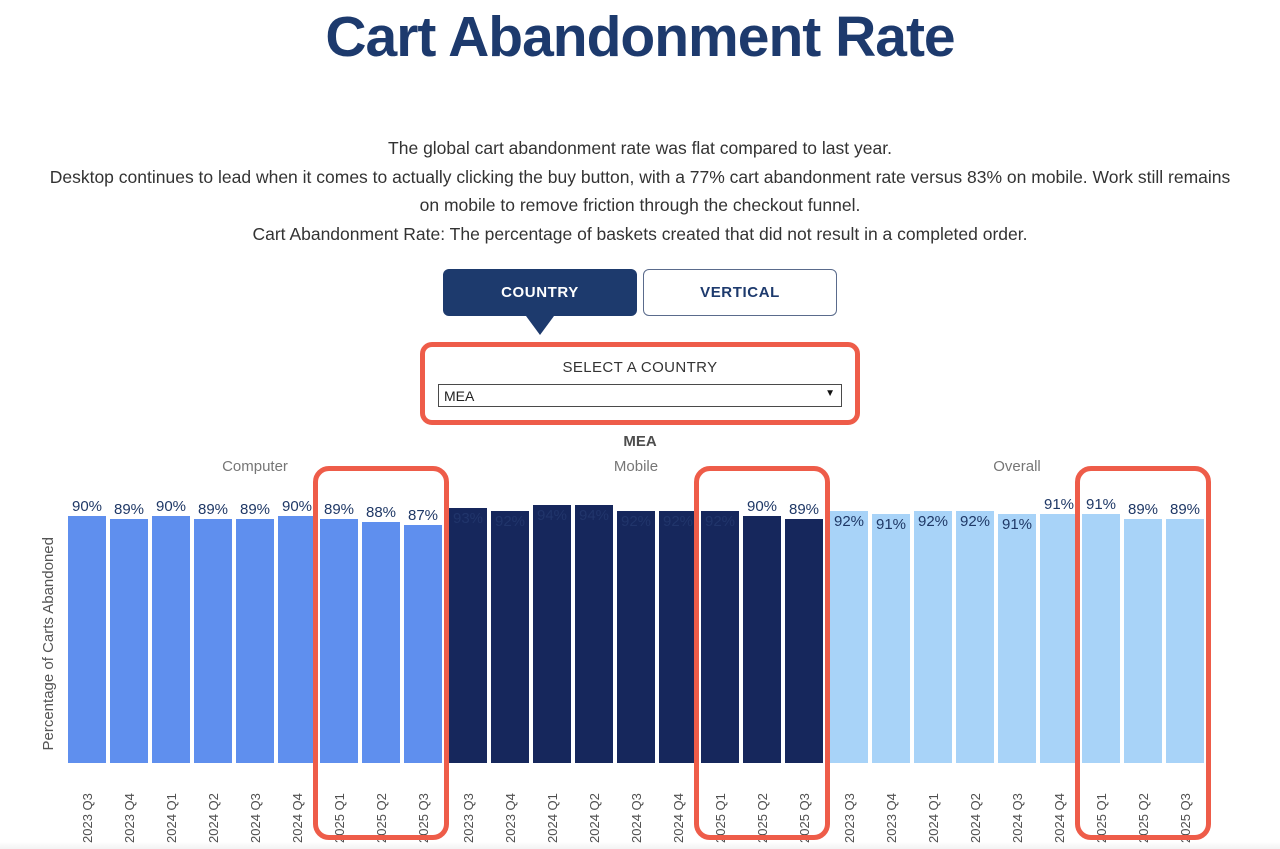 Image resolution: width=1280 pixels, height=849 pixels. I want to click on bar-overall-2024-q4: 91%, so click(1059, 629).